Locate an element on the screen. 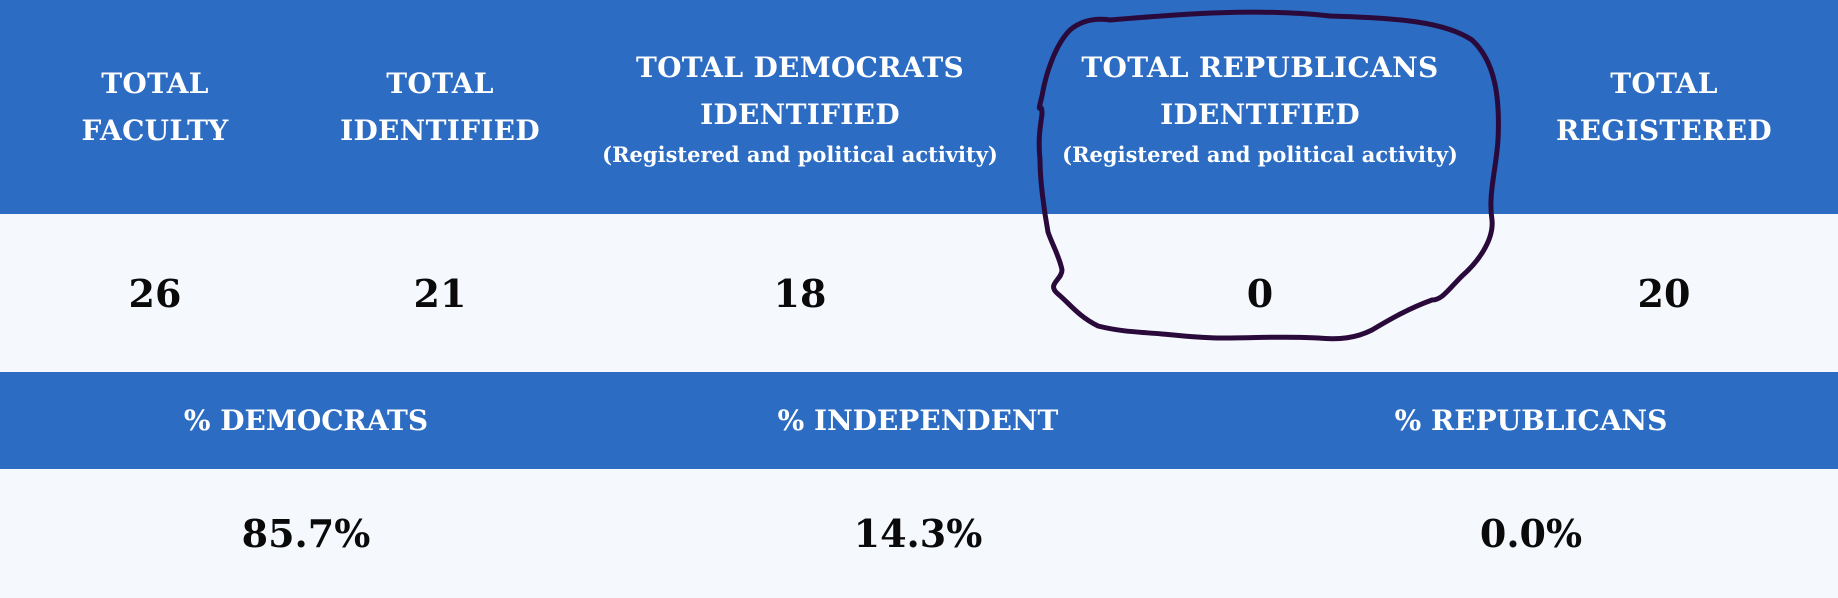 The height and width of the screenshot is (598, 1838). value-pct-democrats-text: 85.7% is located at coordinates (306, 533).